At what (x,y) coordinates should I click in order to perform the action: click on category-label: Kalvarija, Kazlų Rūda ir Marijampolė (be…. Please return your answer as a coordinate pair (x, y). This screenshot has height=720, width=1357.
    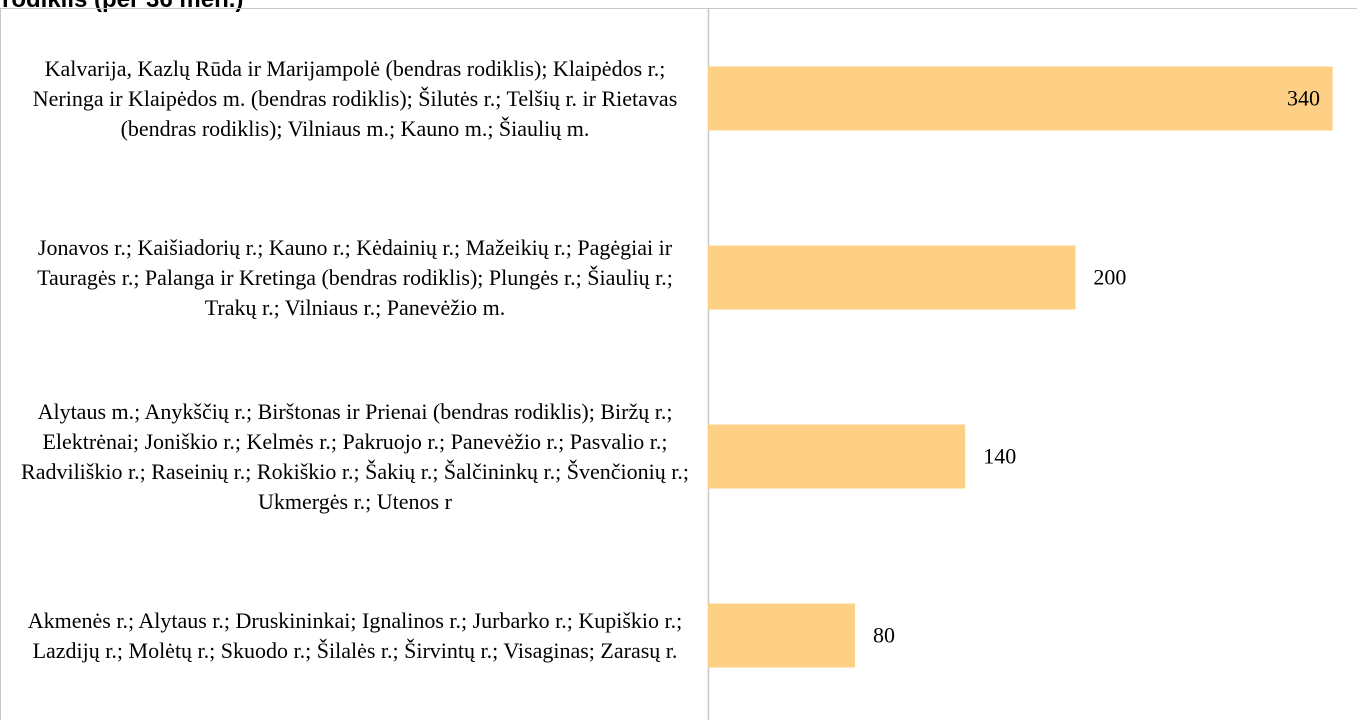
    Looking at the image, I should click on (355, 98).